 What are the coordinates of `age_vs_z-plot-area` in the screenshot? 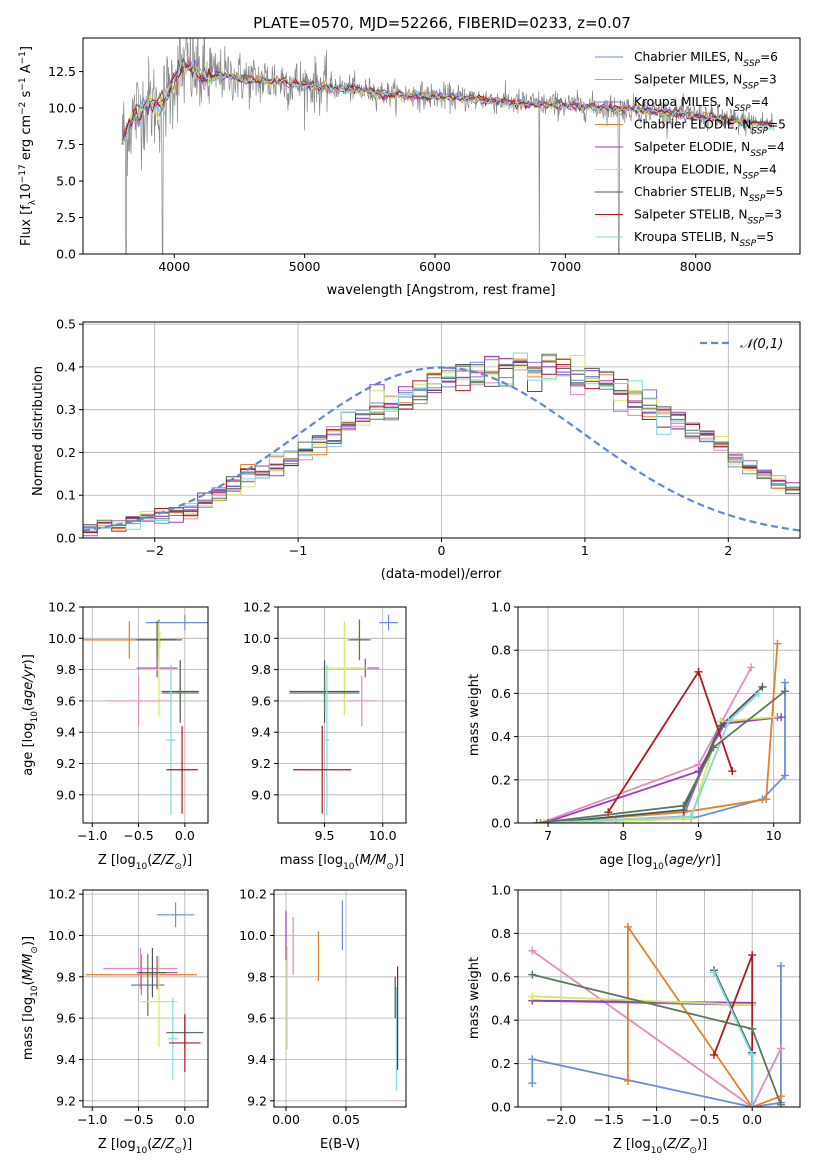 It's located at (145, 715).